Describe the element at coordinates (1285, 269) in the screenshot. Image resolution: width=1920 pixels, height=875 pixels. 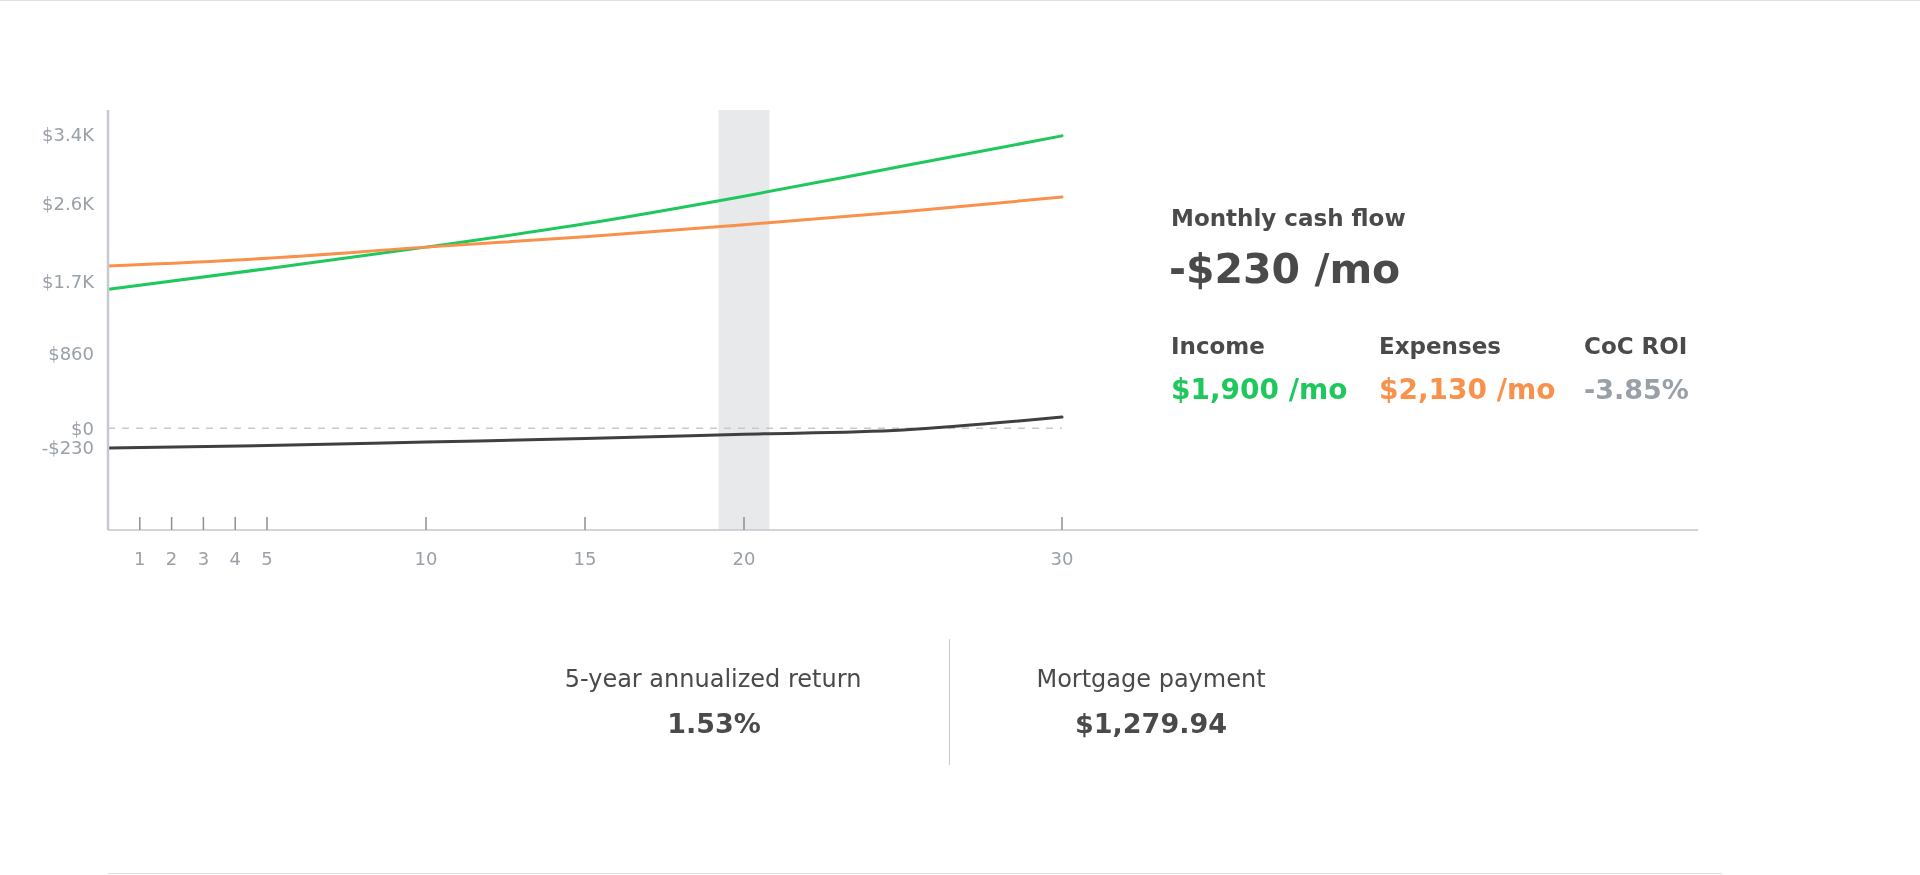
I see `annotation: -$230 /mo` at that location.